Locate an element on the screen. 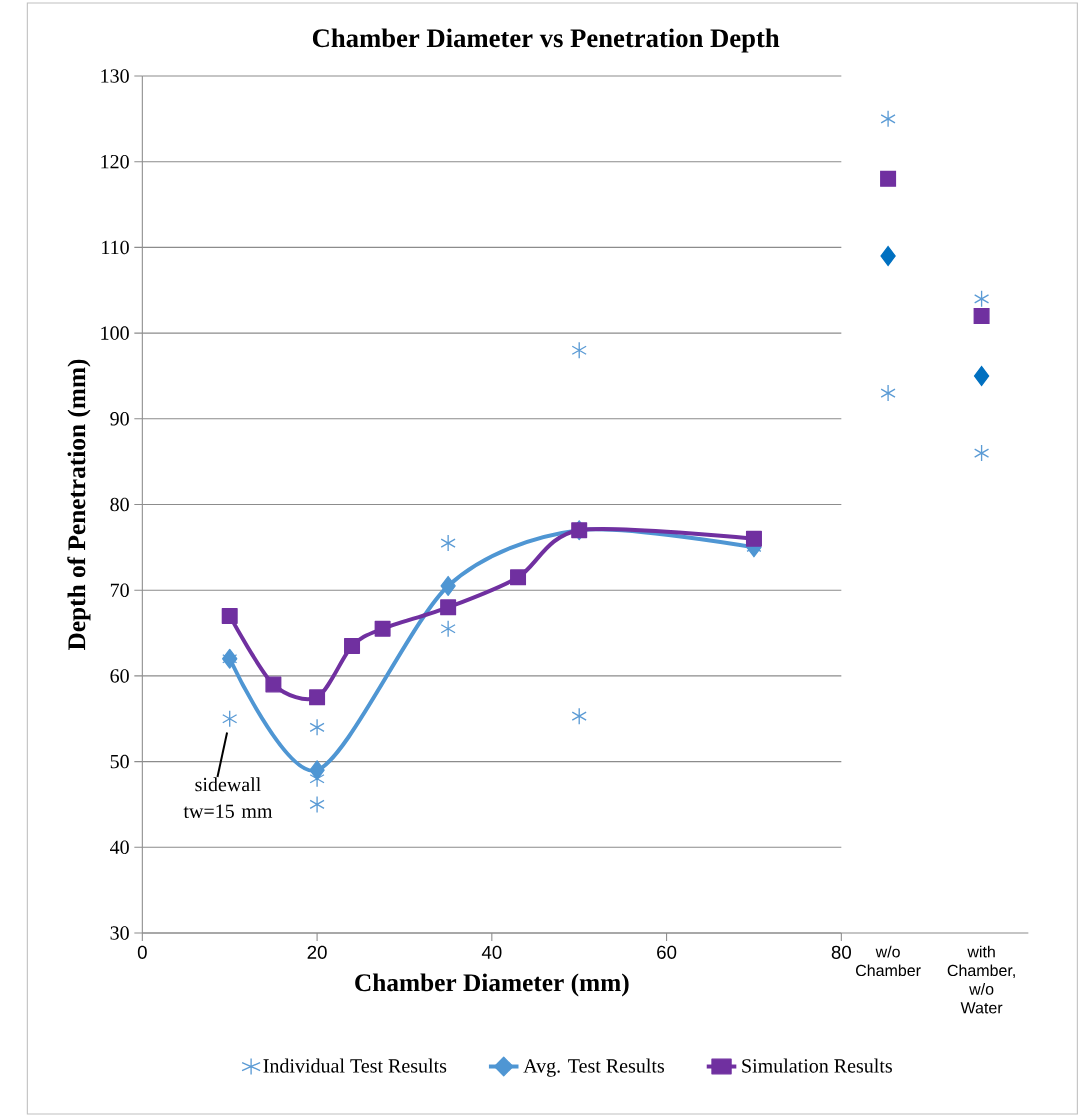 This screenshot has width=1080, height=1117. chart-title: Chamber Diameter vs Penetration Depth is located at coordinates (546, 40).